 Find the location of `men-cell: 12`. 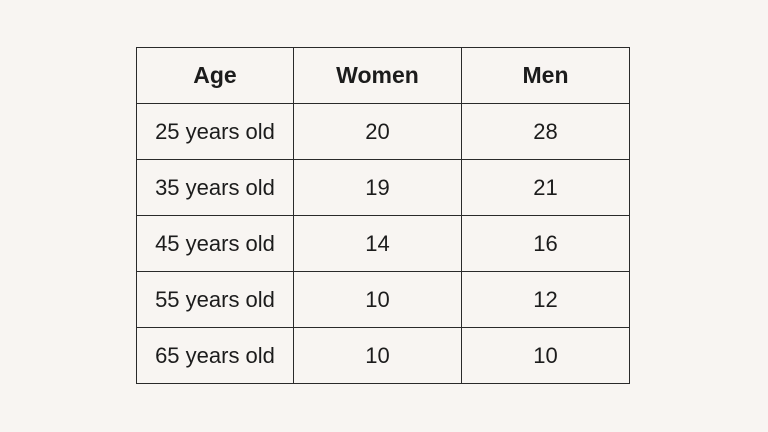

men-cell: 12 is located at coordinates (545, 299).